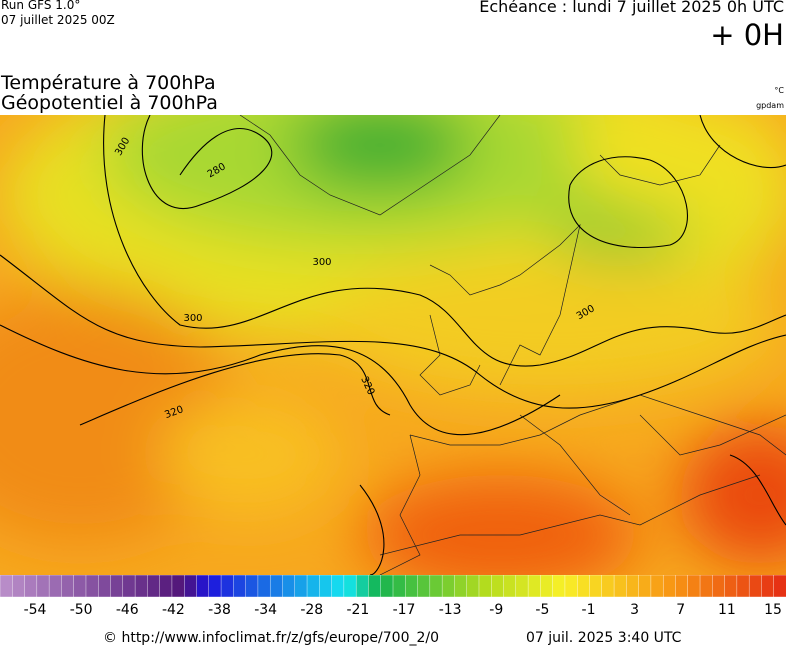 Image resolution: width=786 pixels, height=648 pixels. I want to click on colorbar-tick-label: -46, so click(127, 610).